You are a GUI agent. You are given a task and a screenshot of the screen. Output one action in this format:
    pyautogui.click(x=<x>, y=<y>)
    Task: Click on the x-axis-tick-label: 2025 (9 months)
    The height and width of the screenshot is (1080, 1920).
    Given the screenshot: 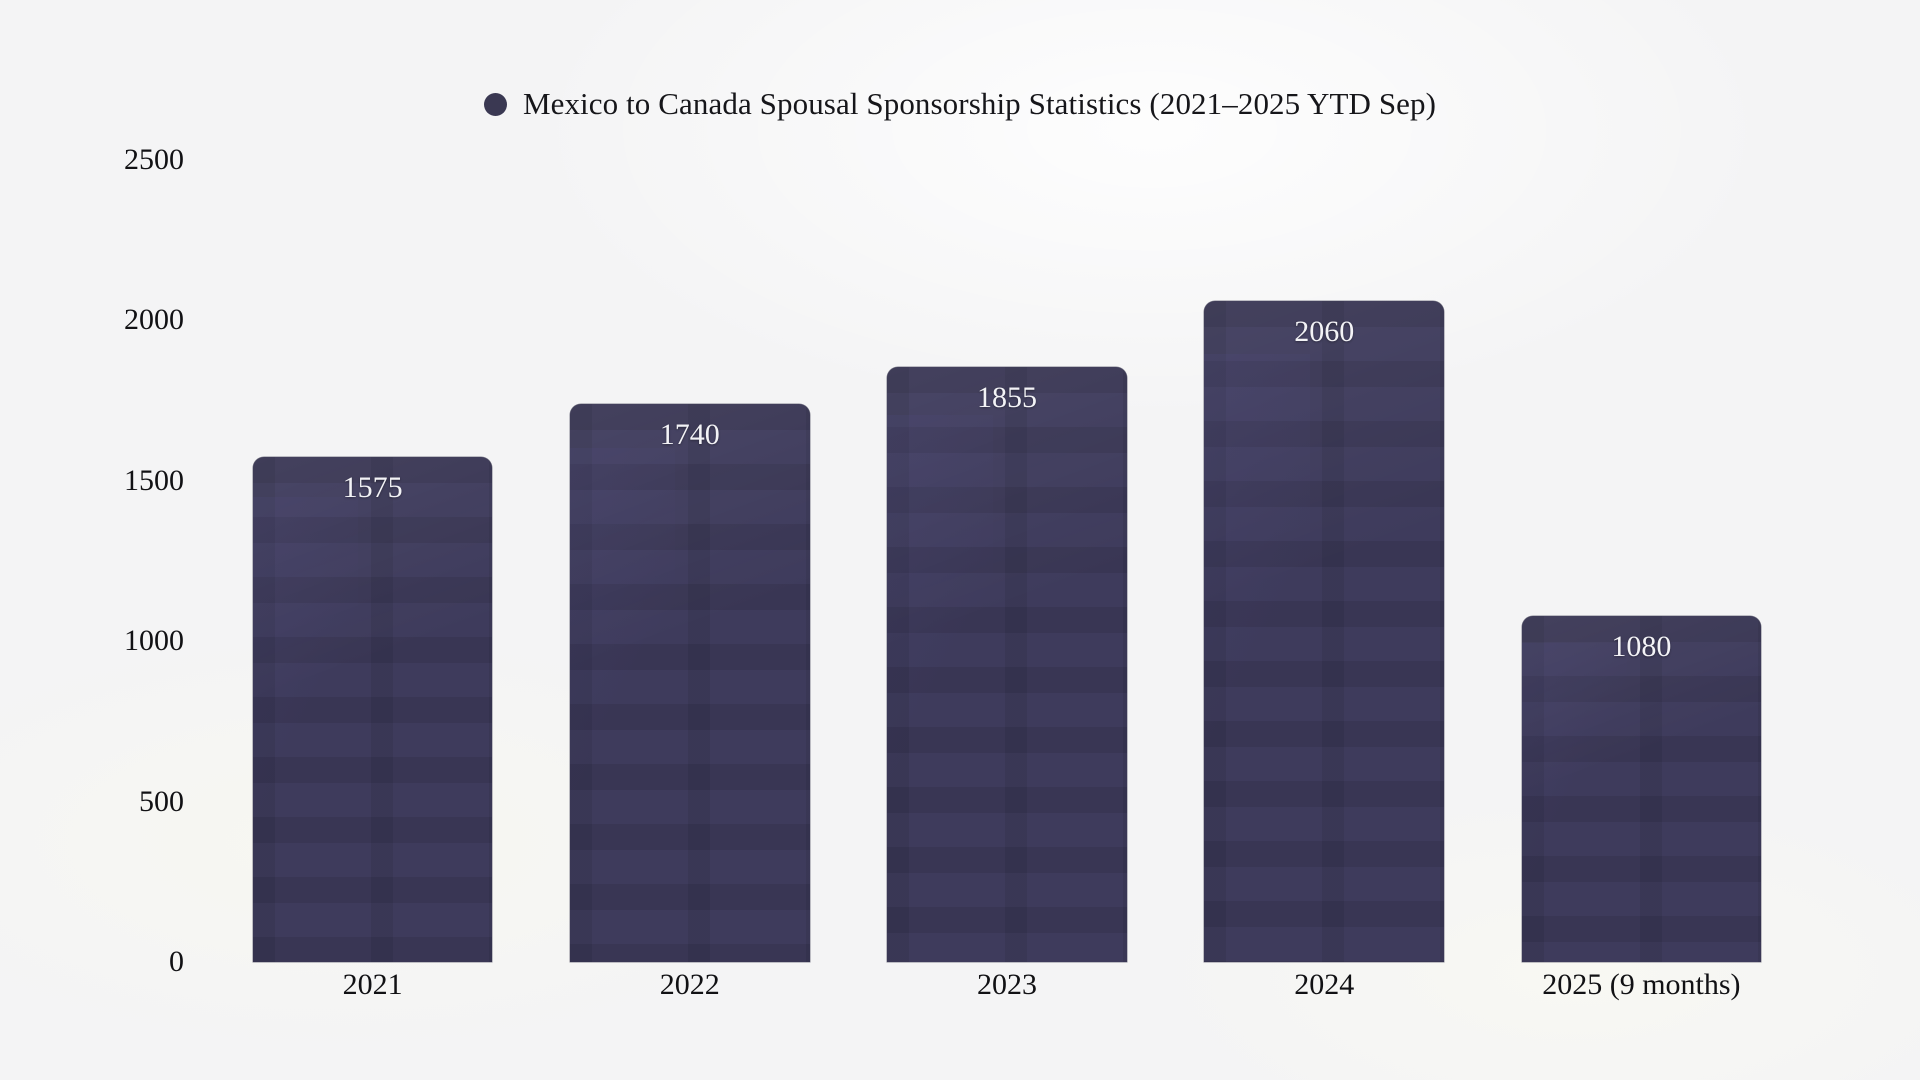 What is the action you would take?
    pyautogui.click(x=1641, y=984)
    